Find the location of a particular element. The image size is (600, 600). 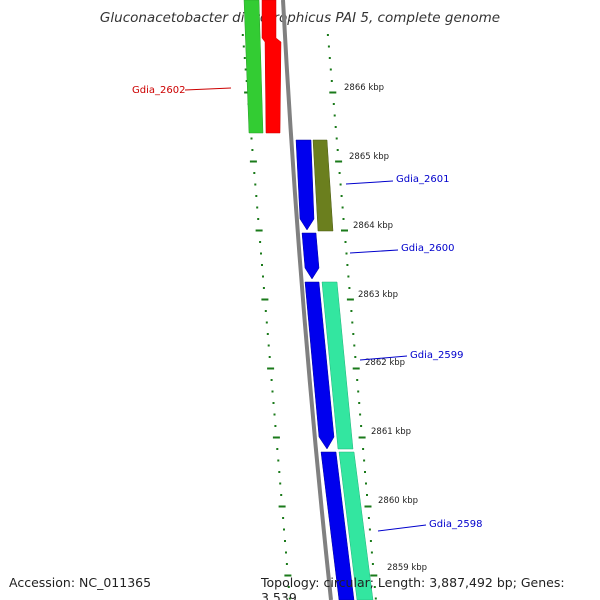

tick-label: 2865 kbp is located at coordinates (369, 157).